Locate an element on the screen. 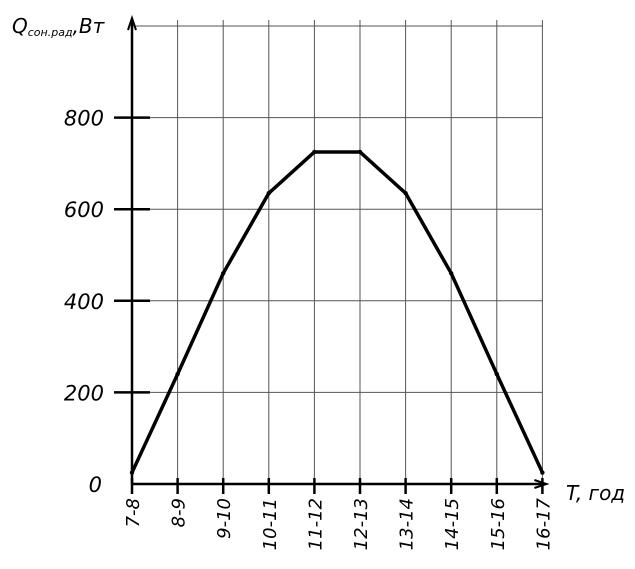 The height and width of the screenshot is (569, 635). y-axis-title-main: Q is located at coordinates (20, 26).